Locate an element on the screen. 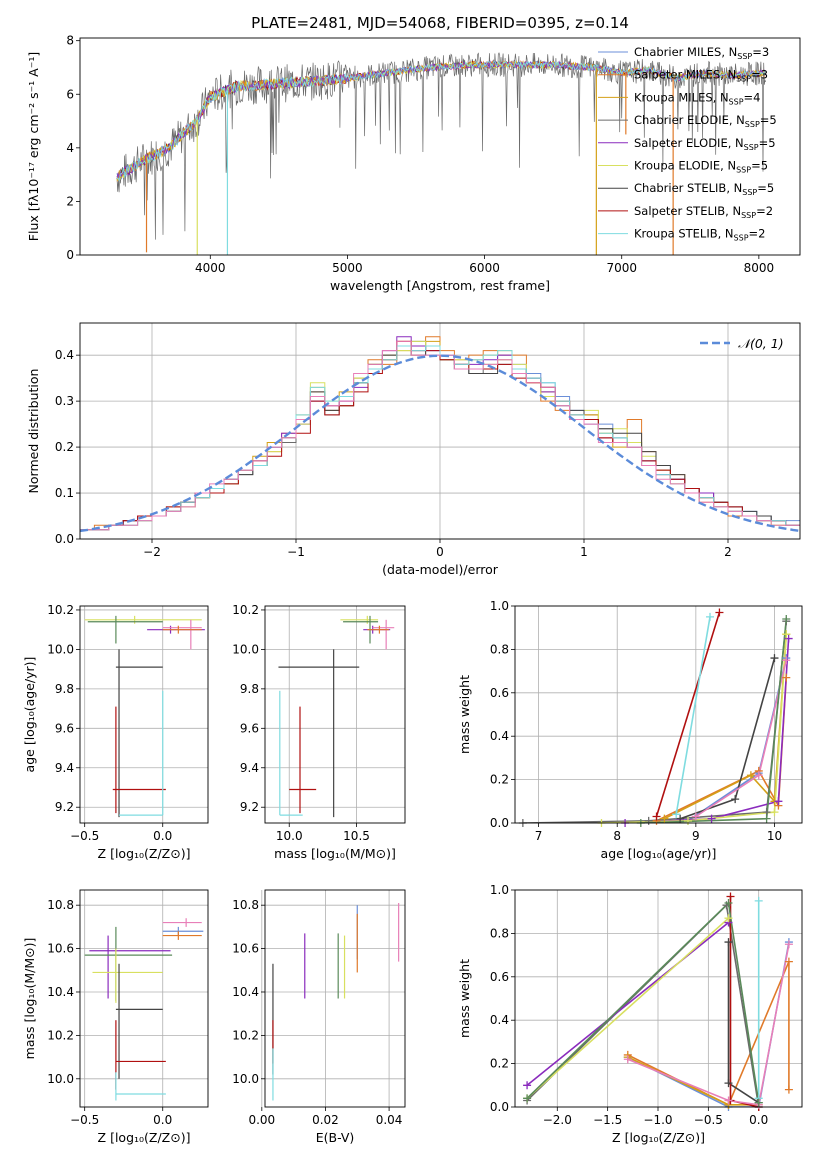 The image size is (819, 1170). legend-label: Salpeter ELODIE, NSSP=5 is located at coordinates (705, 144).